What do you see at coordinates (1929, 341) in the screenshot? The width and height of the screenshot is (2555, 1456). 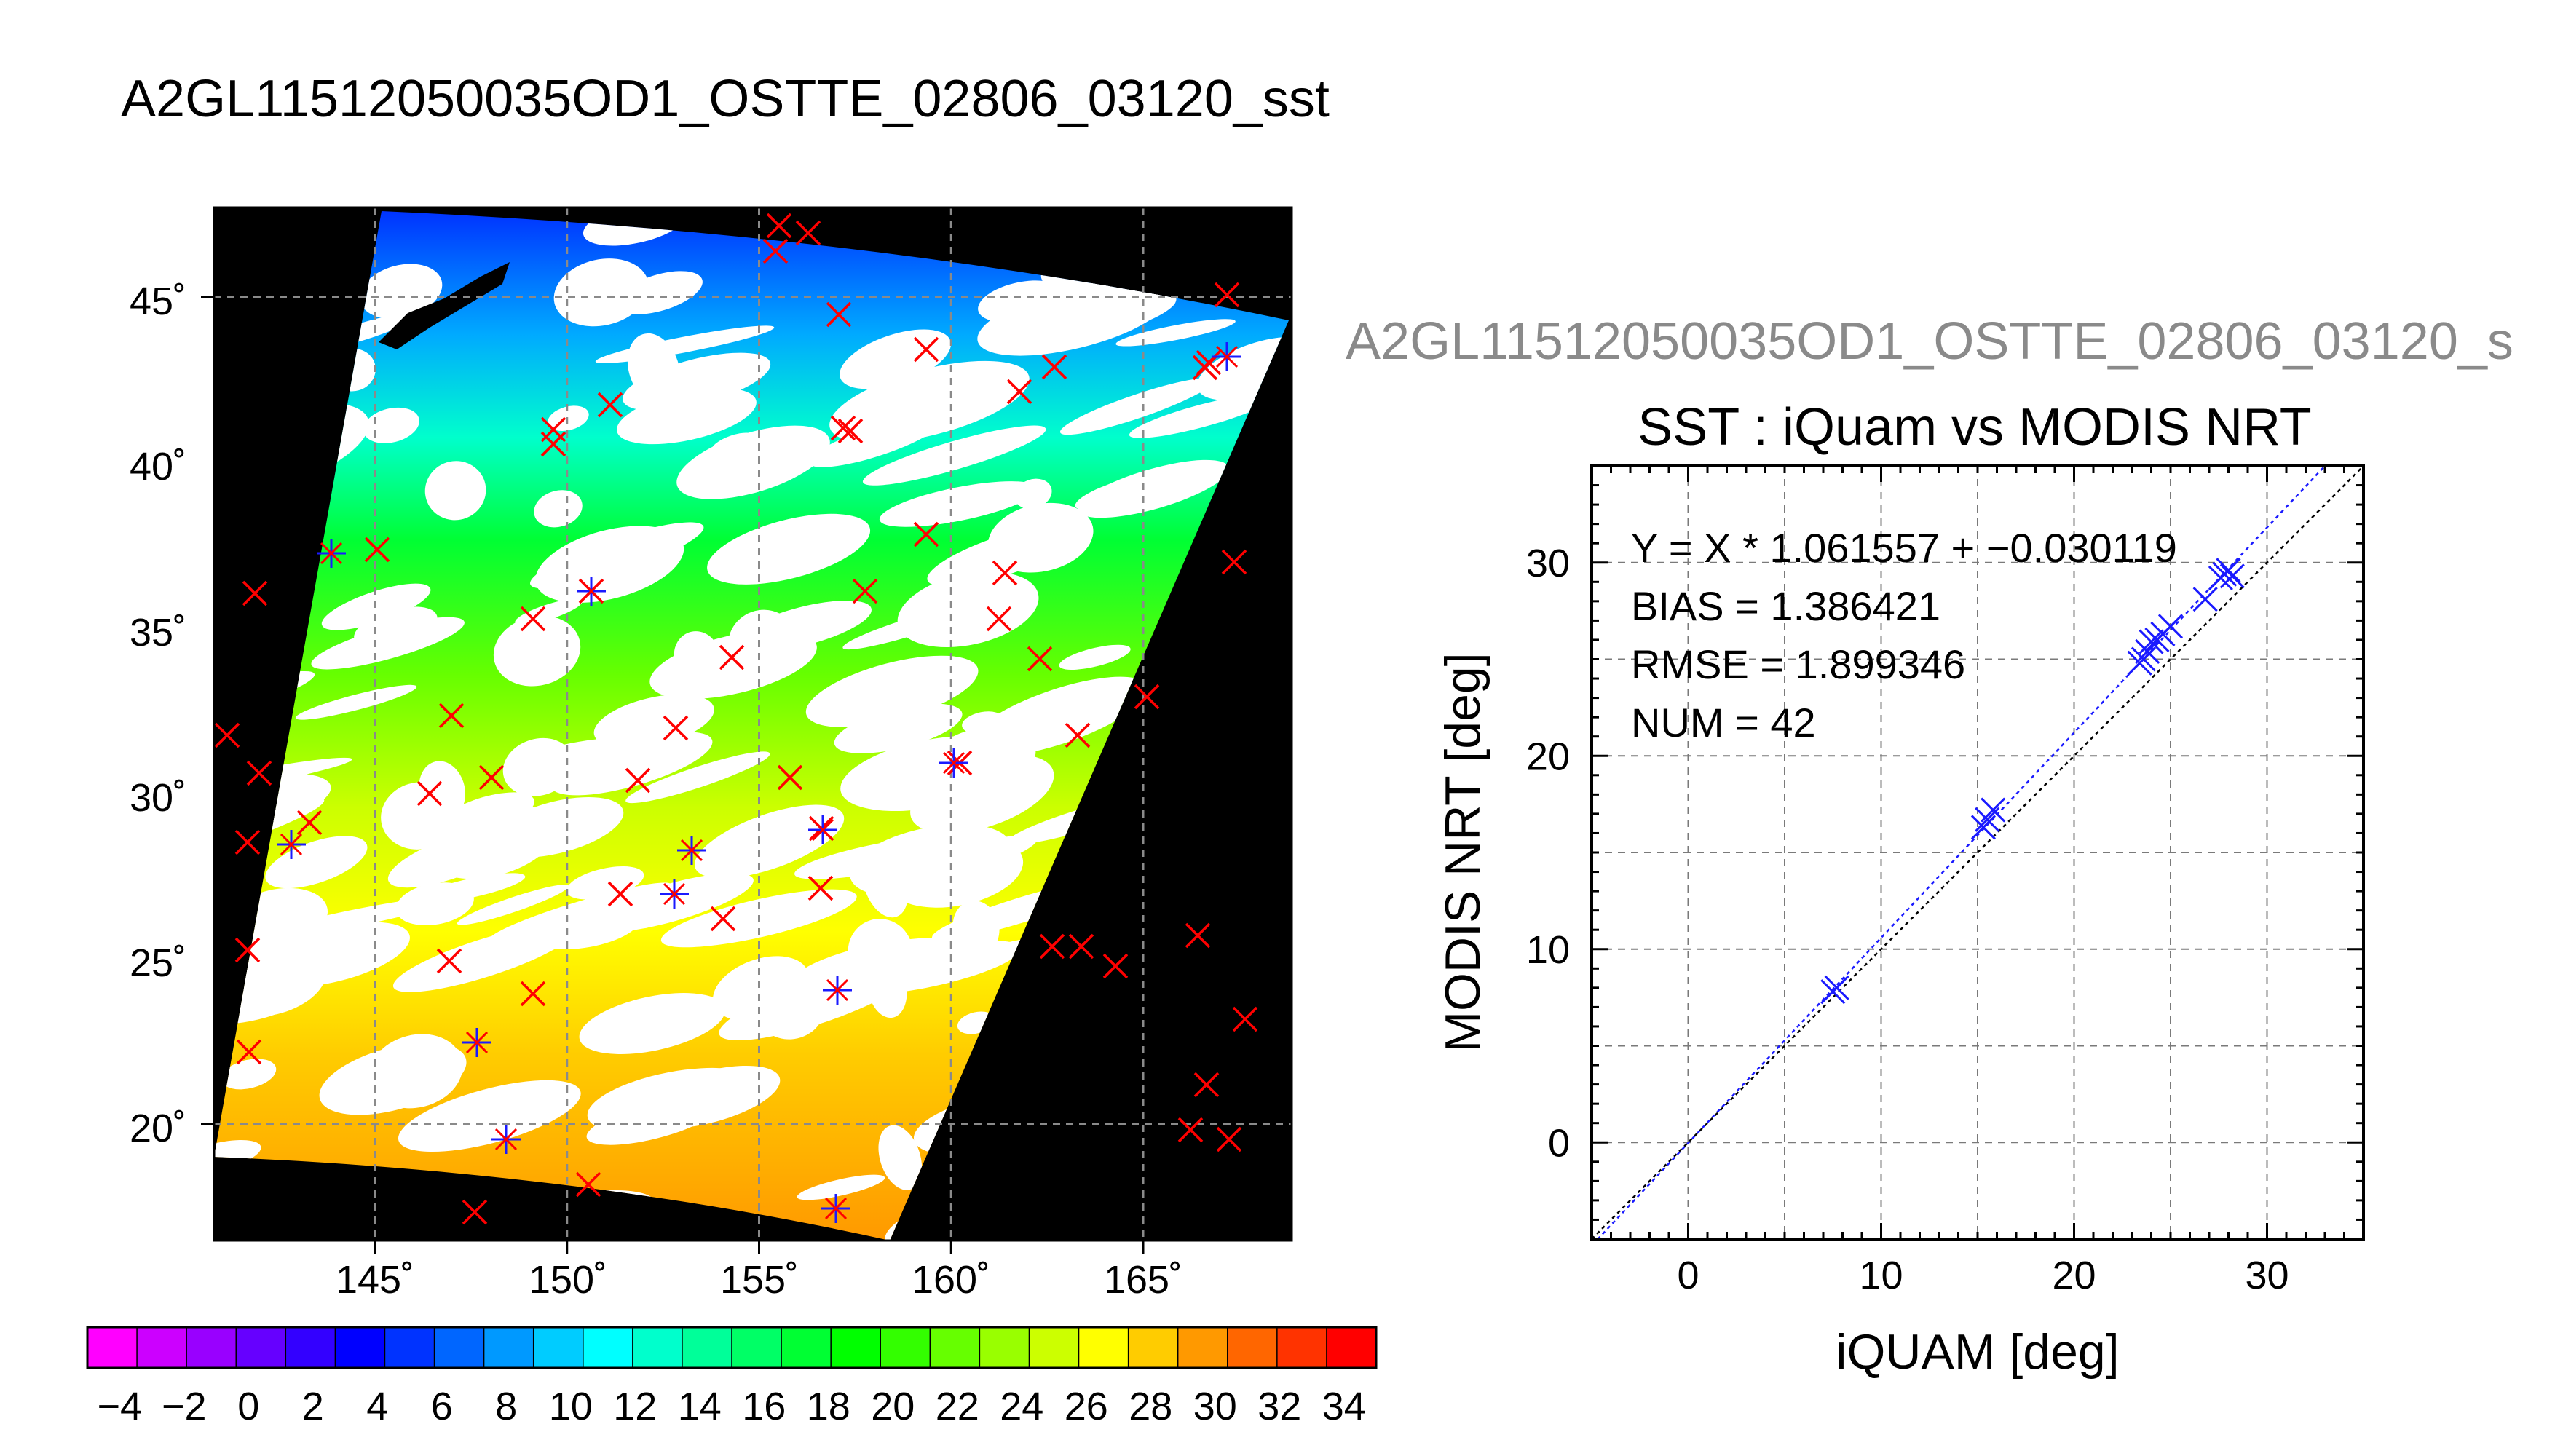 I see `scatter-file-title: A2GL11512050035OD1_OSTTE_02806_03120_s` at bounding box center [1929, 341].